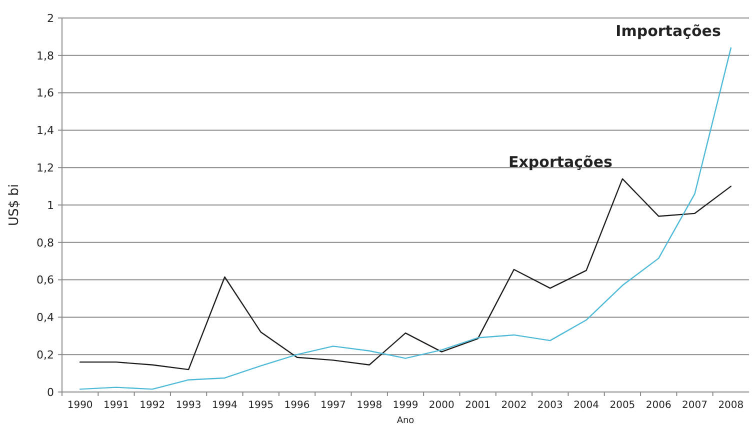 The height and width of the screenshot is (427, 753). Describe the element at coordinates (45, 317) in the screenshot. I see `y-tick-label: 0,4` at that location.